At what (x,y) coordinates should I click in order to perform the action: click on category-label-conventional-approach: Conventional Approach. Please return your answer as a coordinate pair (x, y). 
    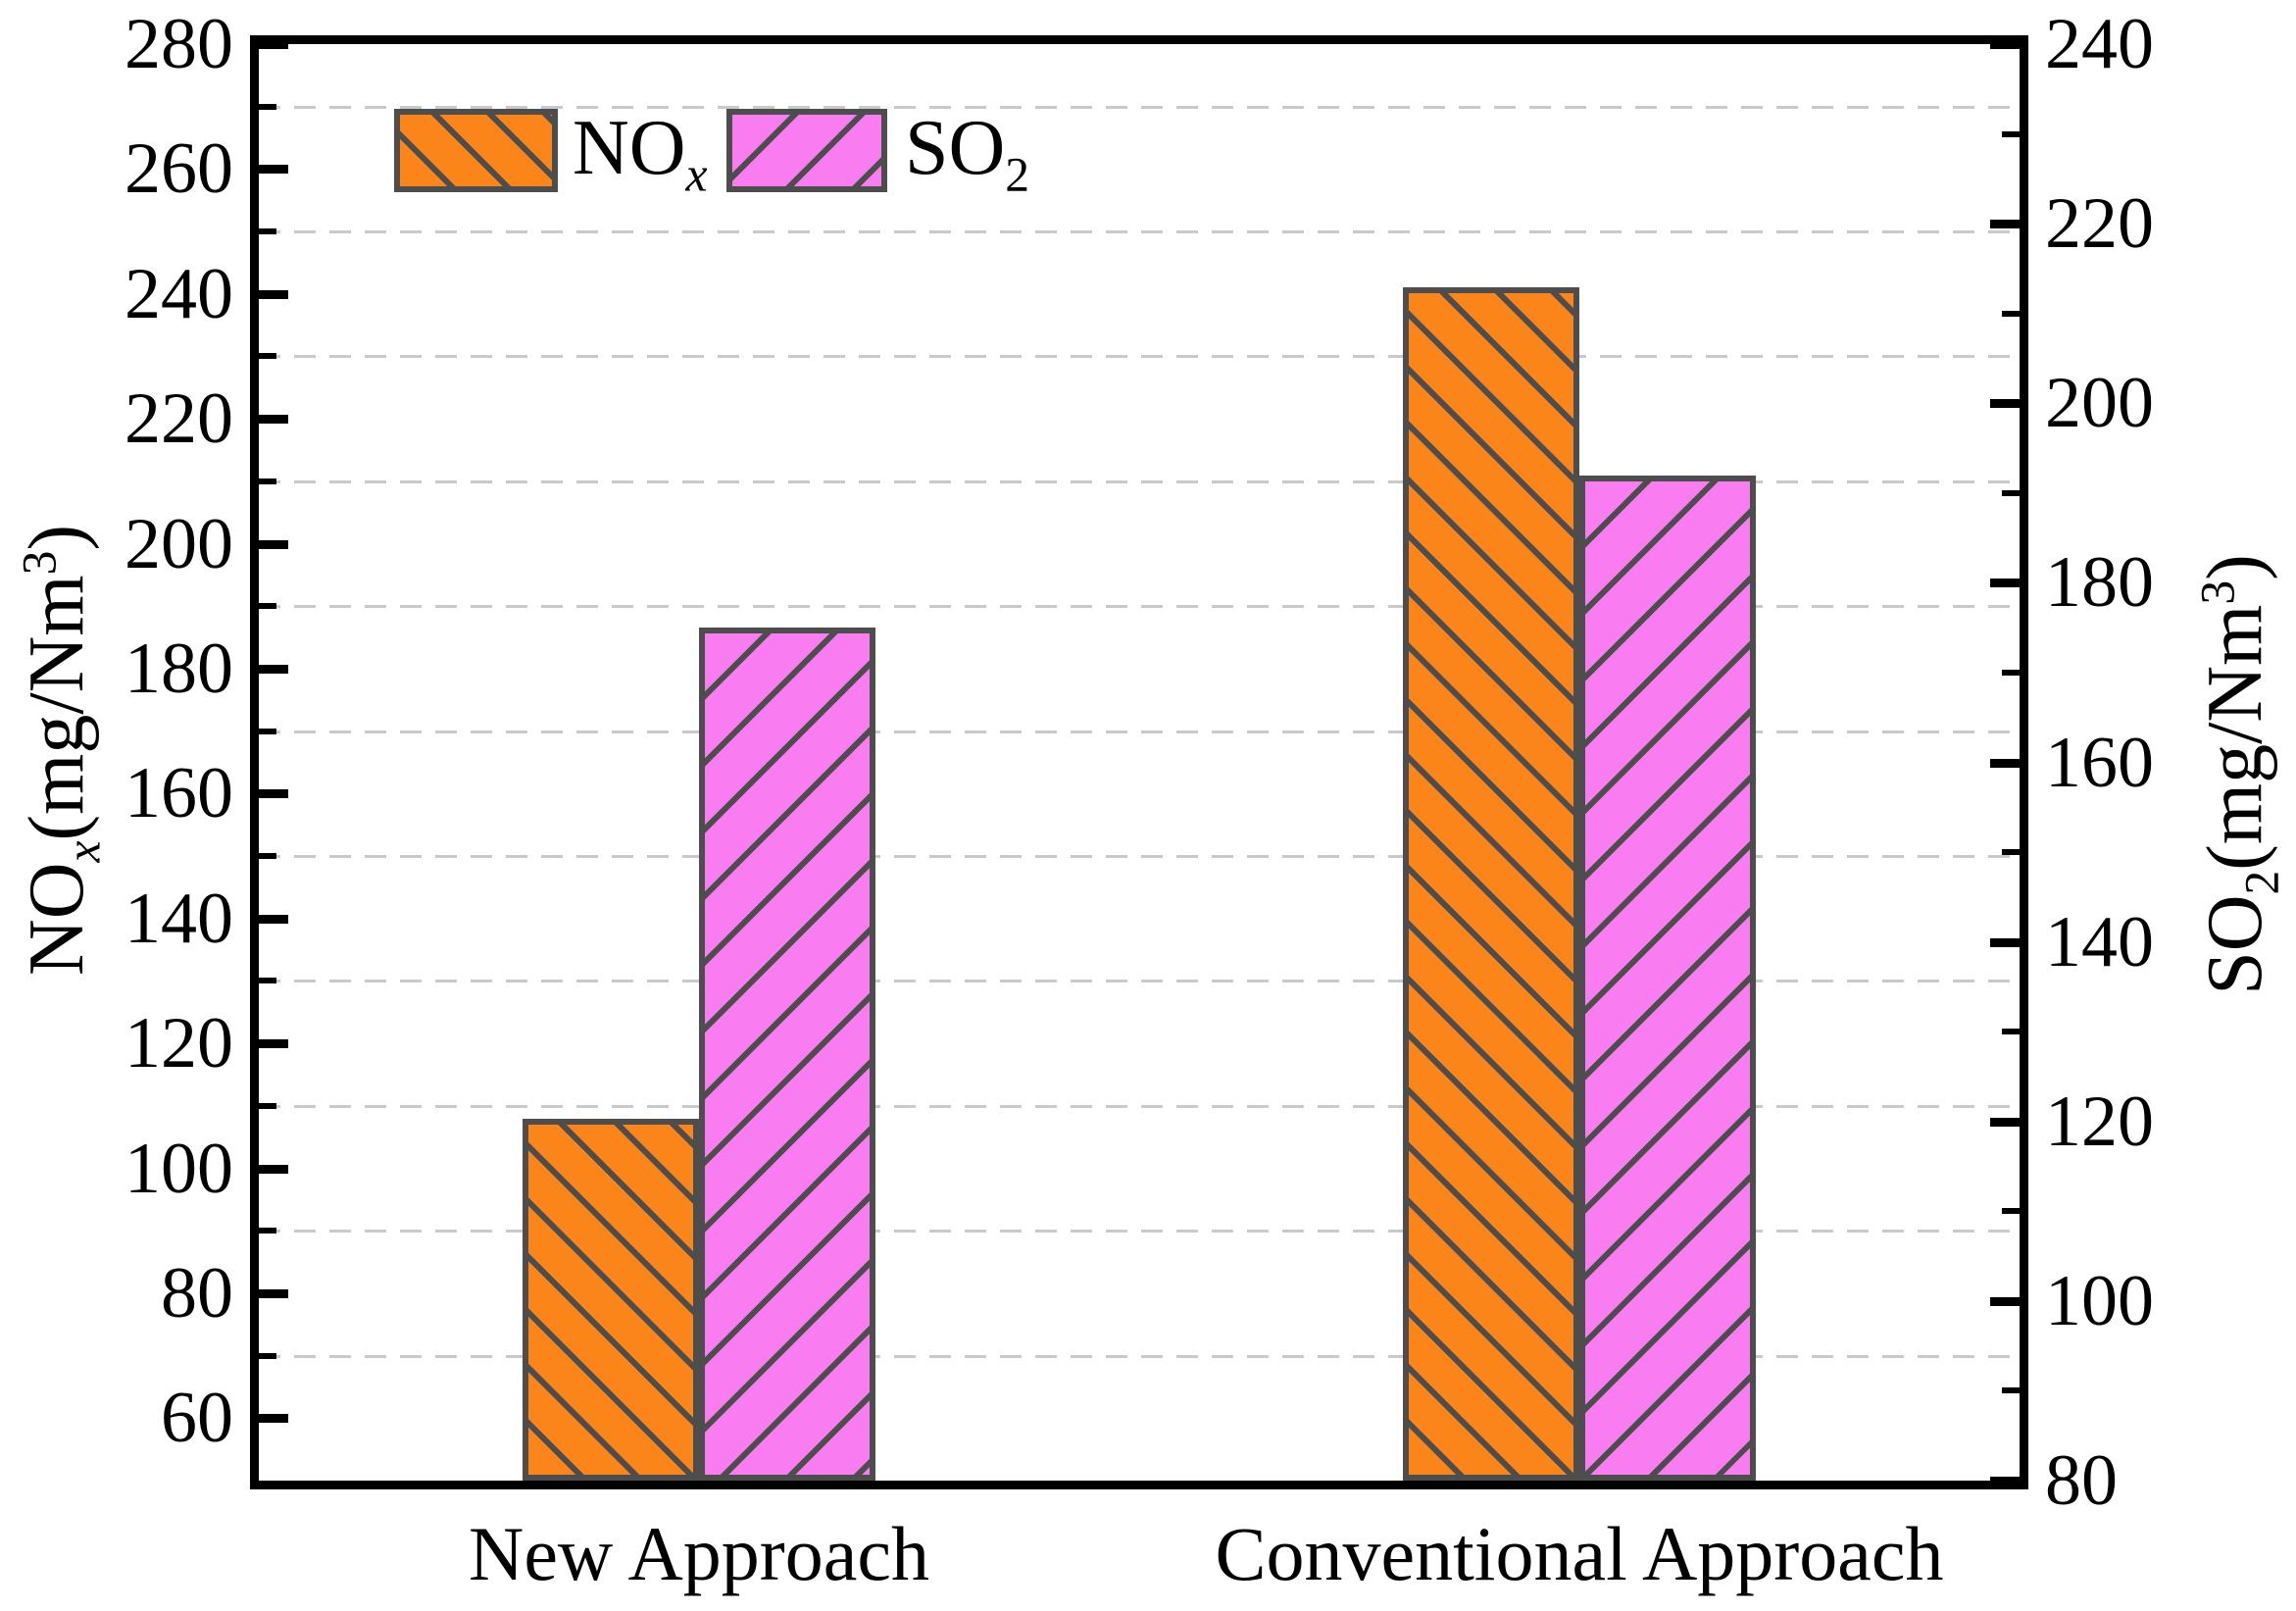
    Looking at the image, I should click on (1579, 1553).